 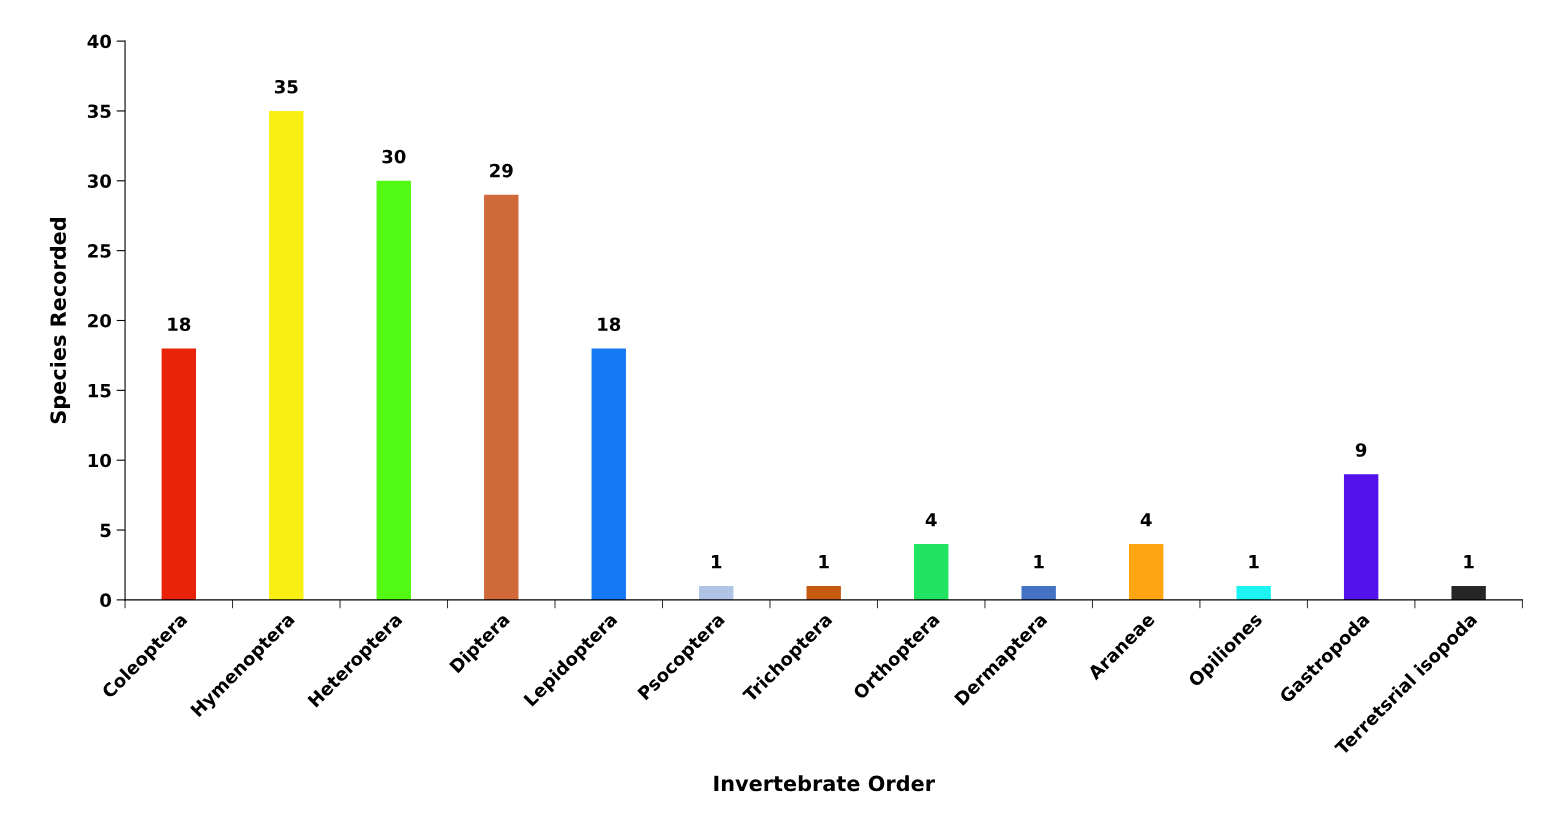 What do you see at coordinates (824, 783) in the screenshot?
I see `x-axis-title: Invertebrate Order` at bounding box center [824, 783].